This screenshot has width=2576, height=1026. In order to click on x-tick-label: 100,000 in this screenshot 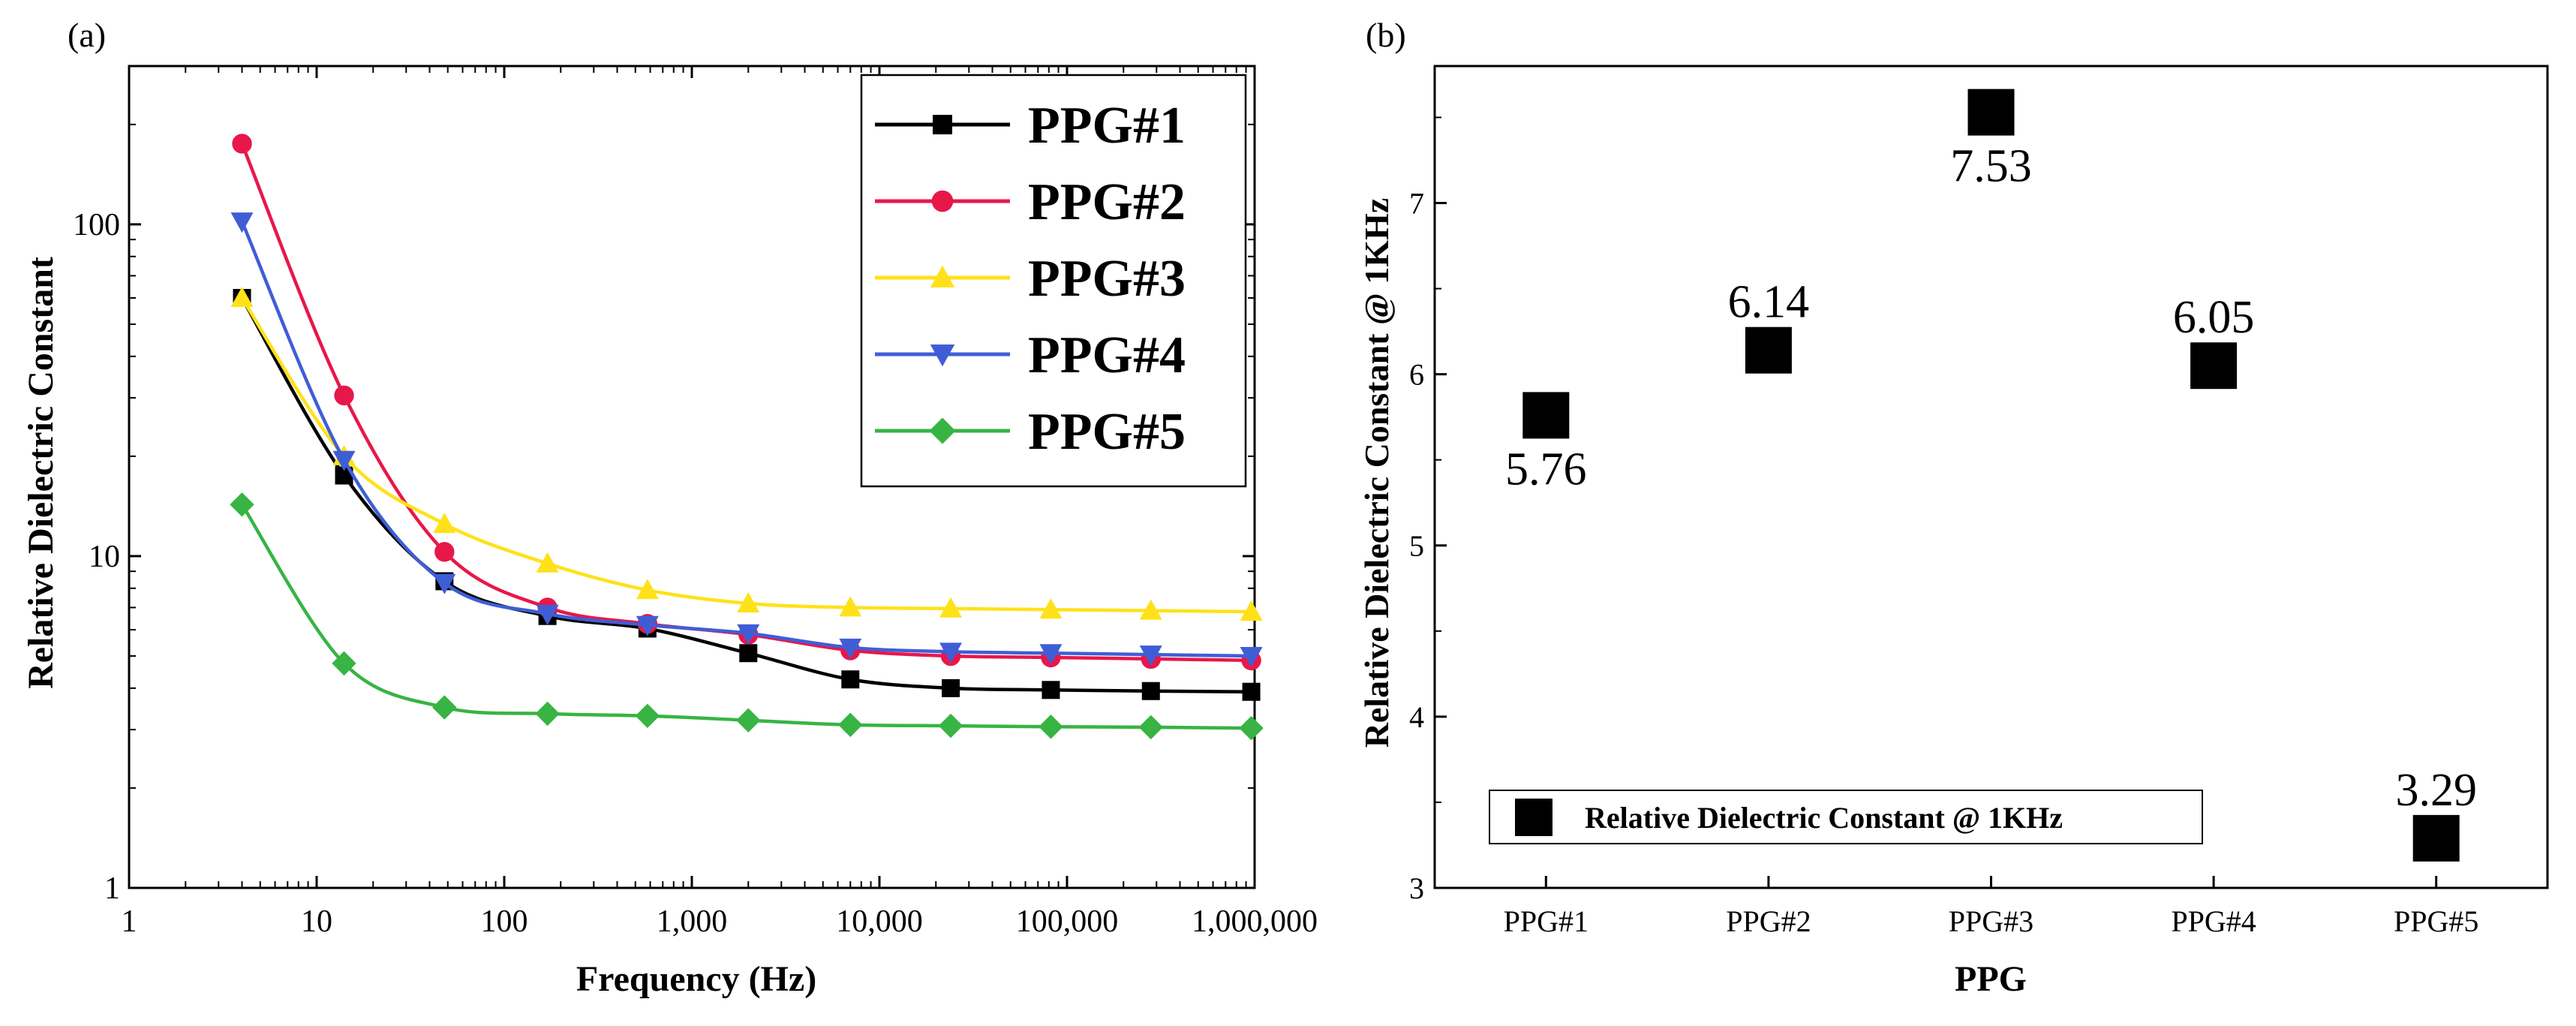, I will do `click(1067, 921)`.